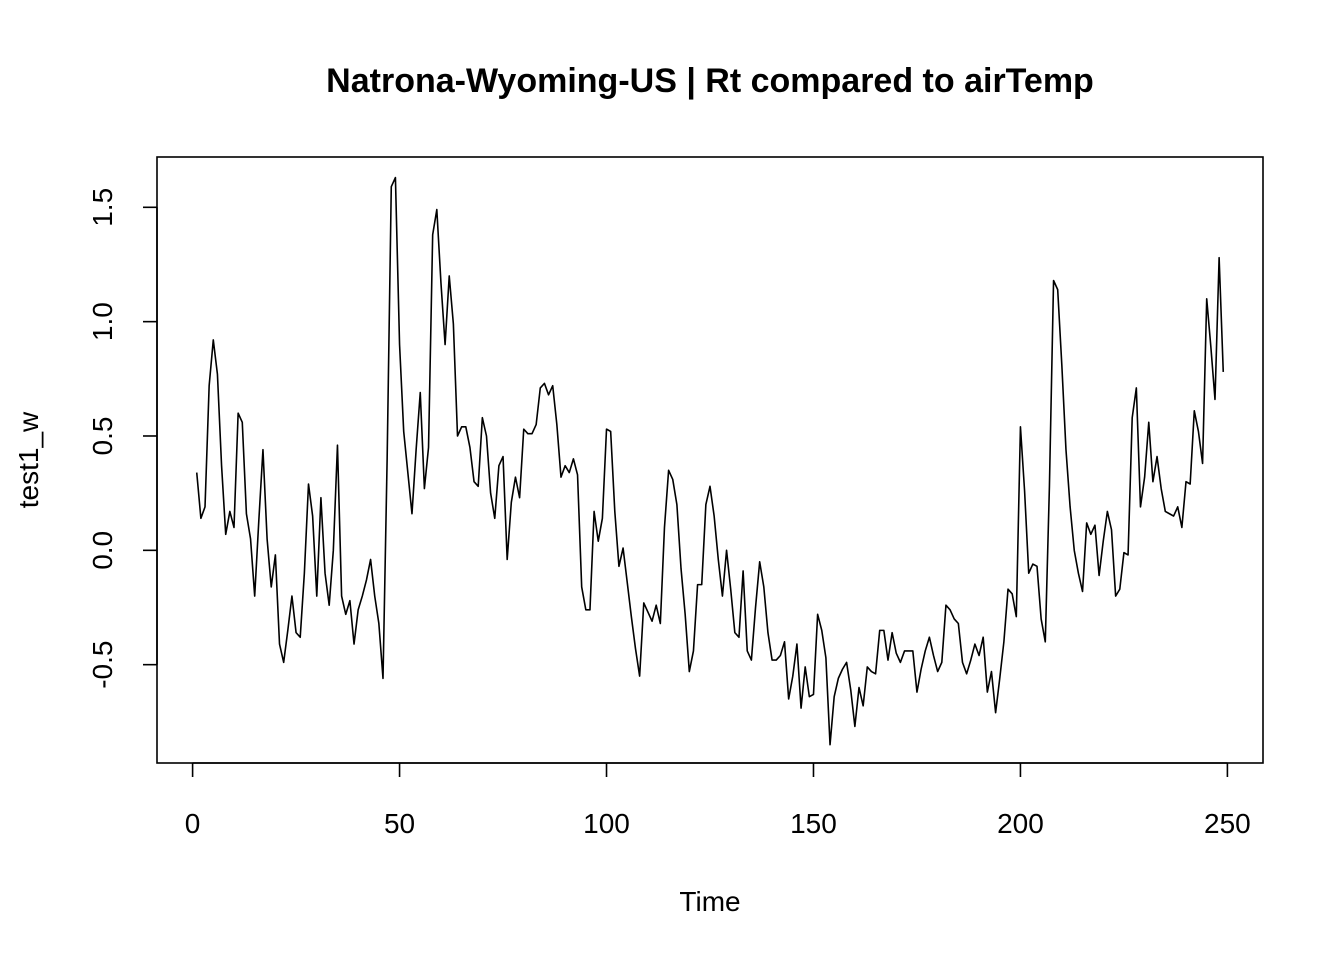 The width and height of the screenshot is (1344, 960). Describe the element at coordinates (718, 800) in the screenshot. I see `x-axis: 0 50 100 150 200 250` at that location.